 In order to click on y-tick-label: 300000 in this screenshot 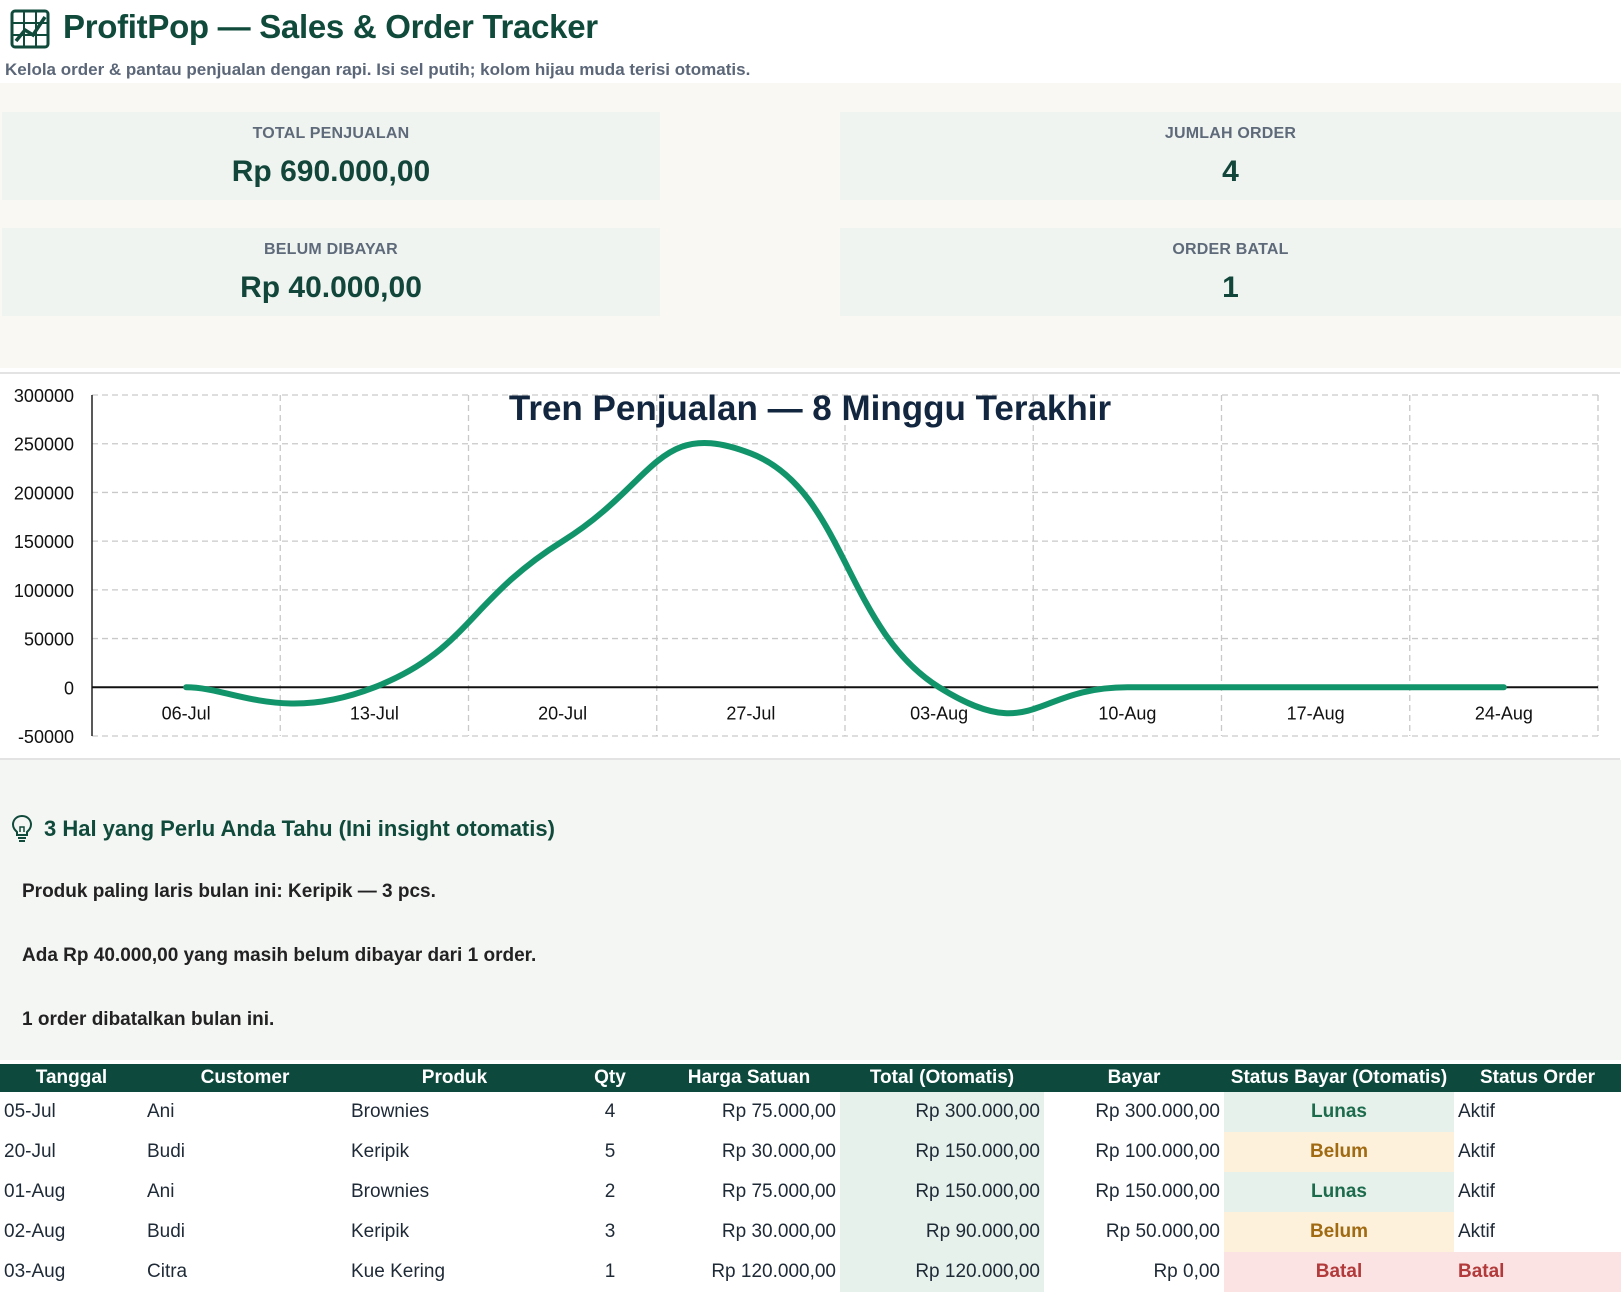, I will do `click(44, 396)`.